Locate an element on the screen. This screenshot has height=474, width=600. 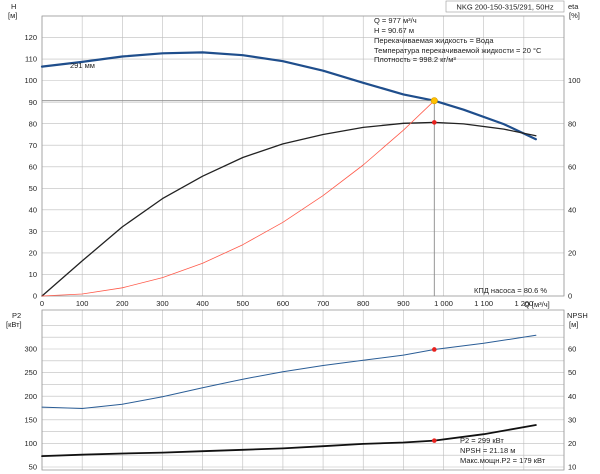
npsh-tick-label: 40 is located at coordinates (572, 396).